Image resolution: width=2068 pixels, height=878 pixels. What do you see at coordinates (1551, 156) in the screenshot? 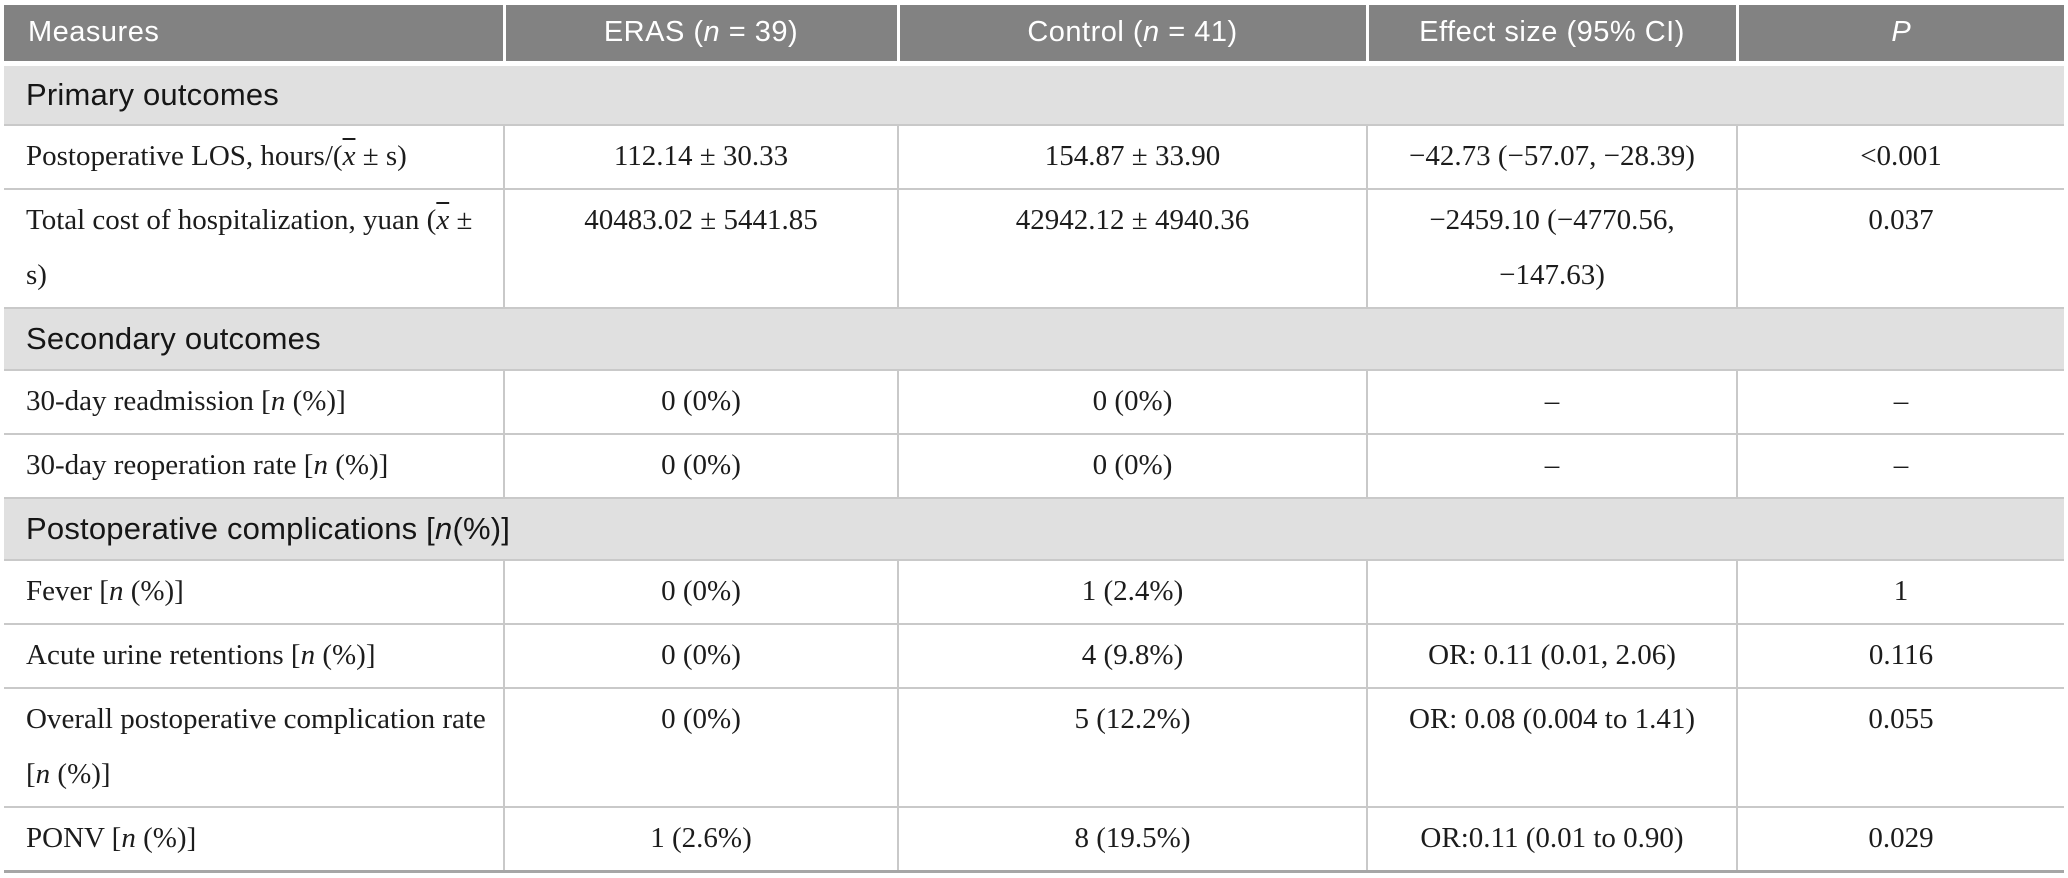
I see `cell-effect-size: −42.73 (−57.07, −28.39)` at bounding box center [1551, 156].